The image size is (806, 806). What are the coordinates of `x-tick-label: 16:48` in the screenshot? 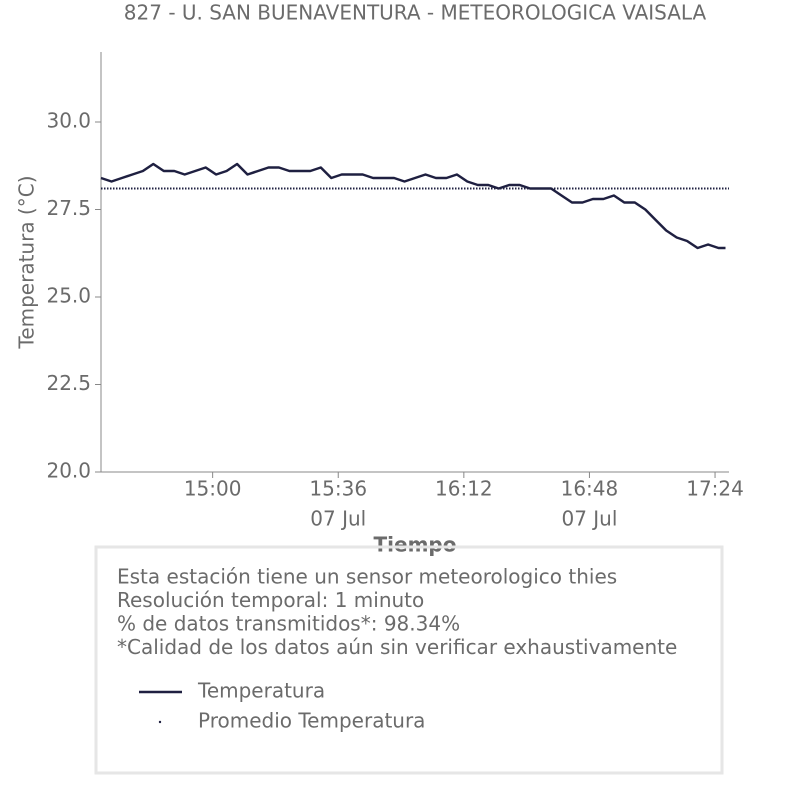 It's located at (590, 489).